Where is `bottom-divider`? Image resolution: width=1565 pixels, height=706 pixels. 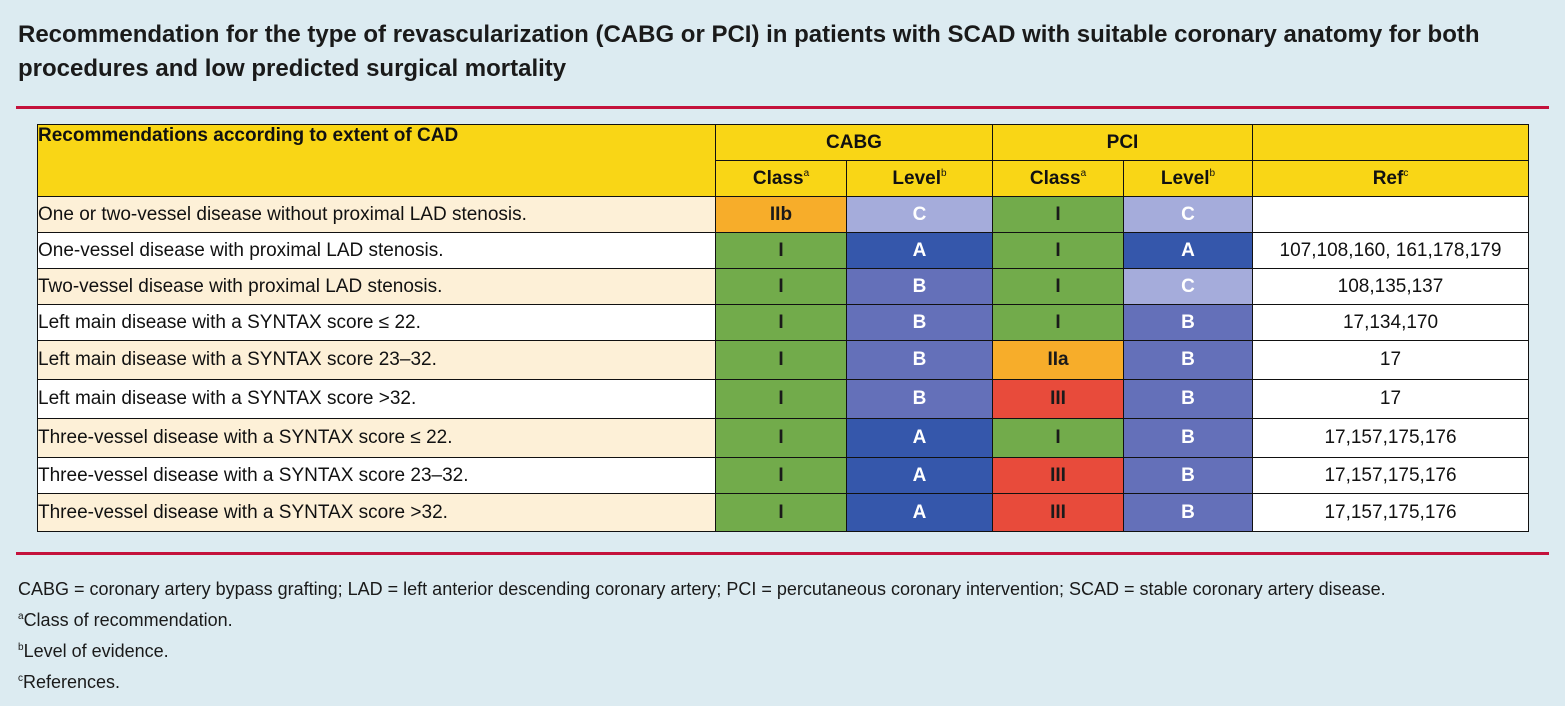
bottom-divider is located at coordinates (782, 553).